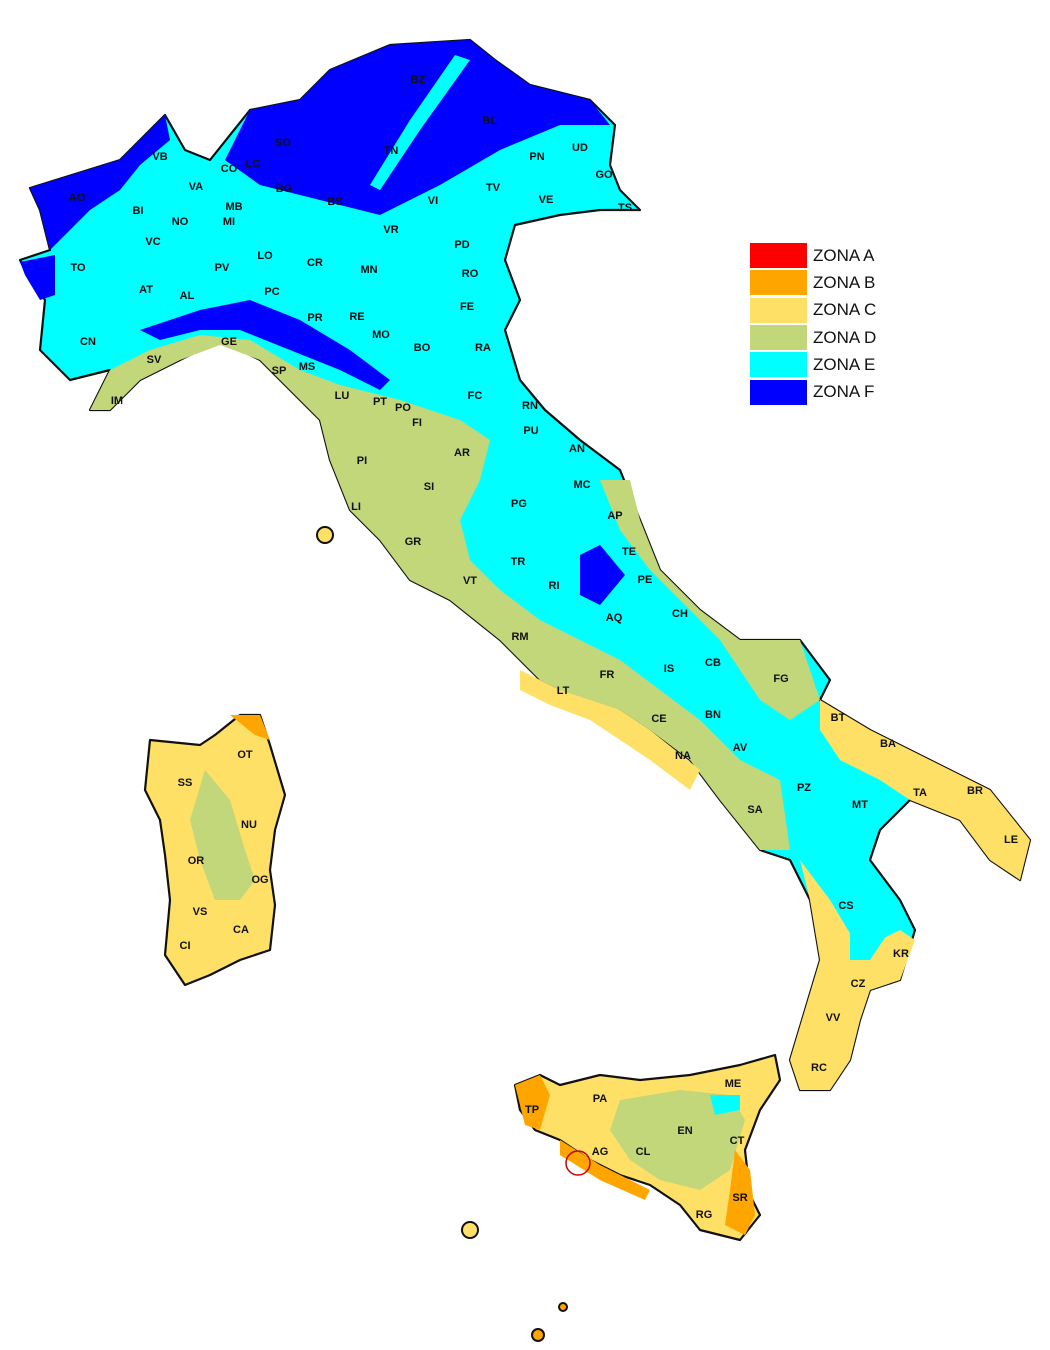 The height and width of the screenshot is (1350, 1050). What do you see at coordinates (413, 542) in the screenshot?
I see `province-label: GR` at bounding box center [413, 542].